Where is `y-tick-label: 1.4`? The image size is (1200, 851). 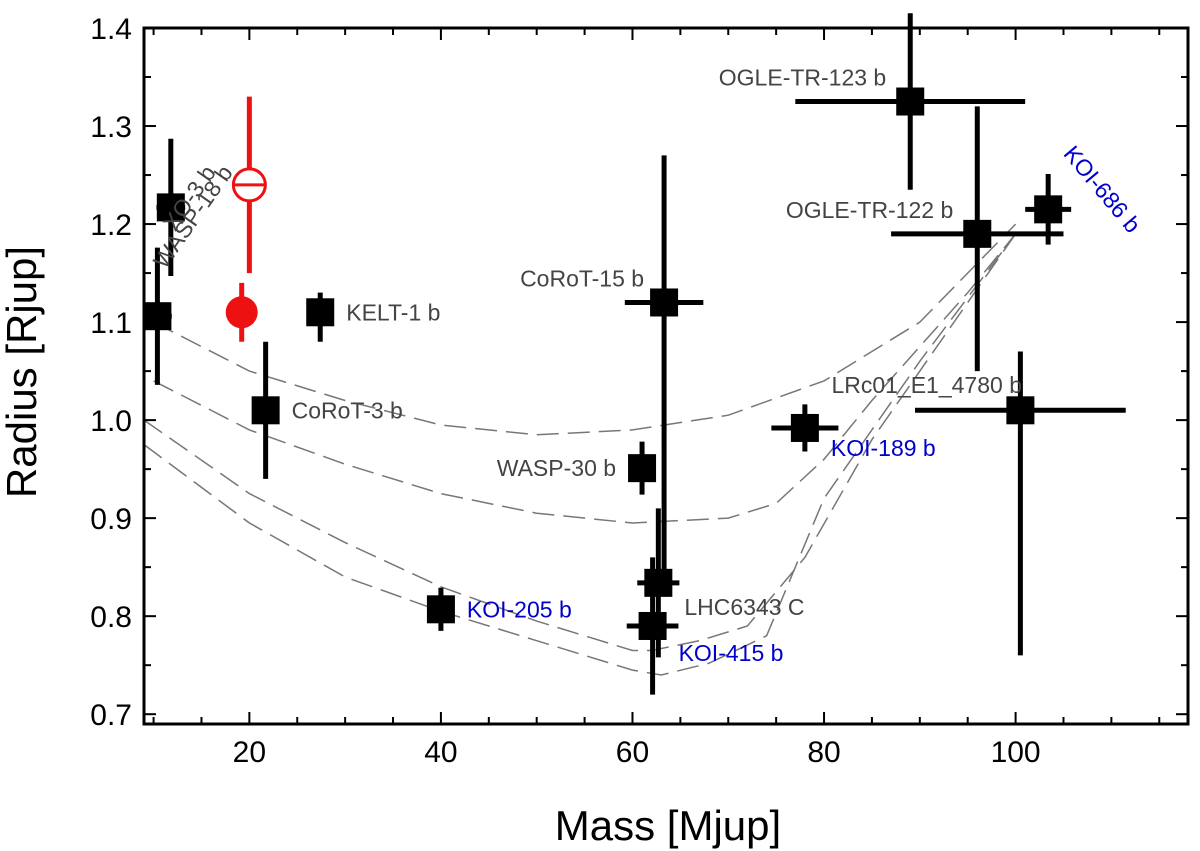 y-tick-label: 1.4 is located at coordinates (111, 29).